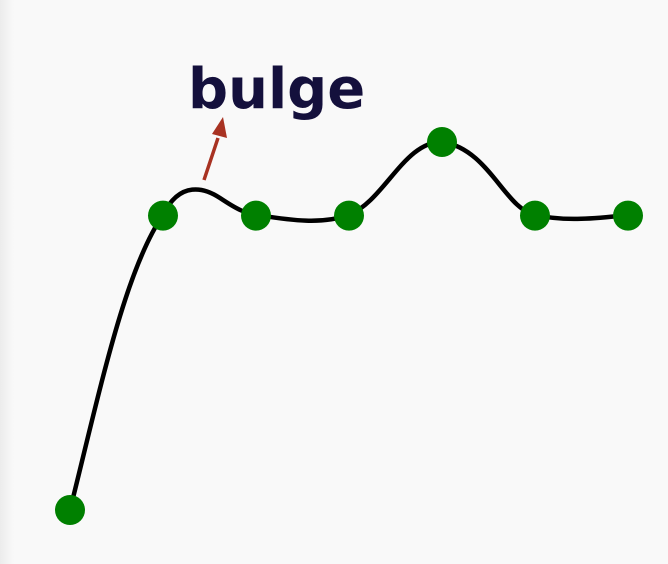 The height and width of the screenshot is (564, 668). What do you see at coordinates (7, 282) in the screenshot?
I see `left-edge-shadow` at bounding box center [7, 282].